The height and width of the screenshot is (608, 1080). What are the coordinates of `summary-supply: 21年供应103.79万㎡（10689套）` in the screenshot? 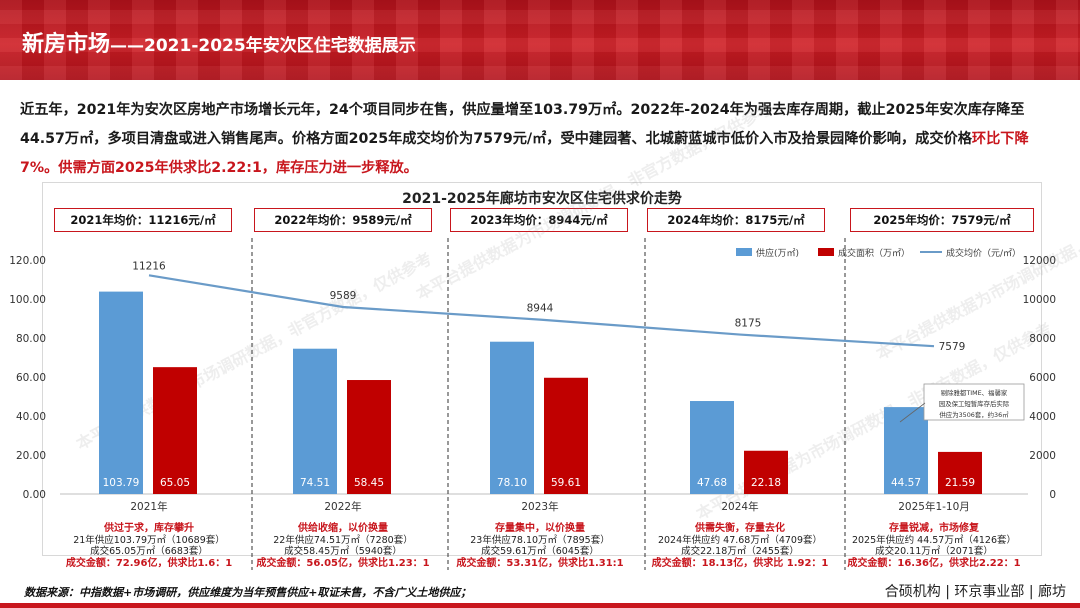 It's located at (149, 540).